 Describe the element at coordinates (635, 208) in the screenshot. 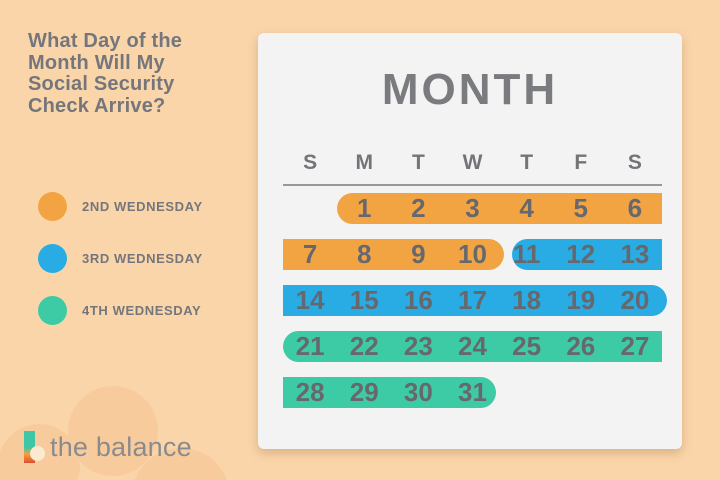

I see `calendar-day: 6` at that location.